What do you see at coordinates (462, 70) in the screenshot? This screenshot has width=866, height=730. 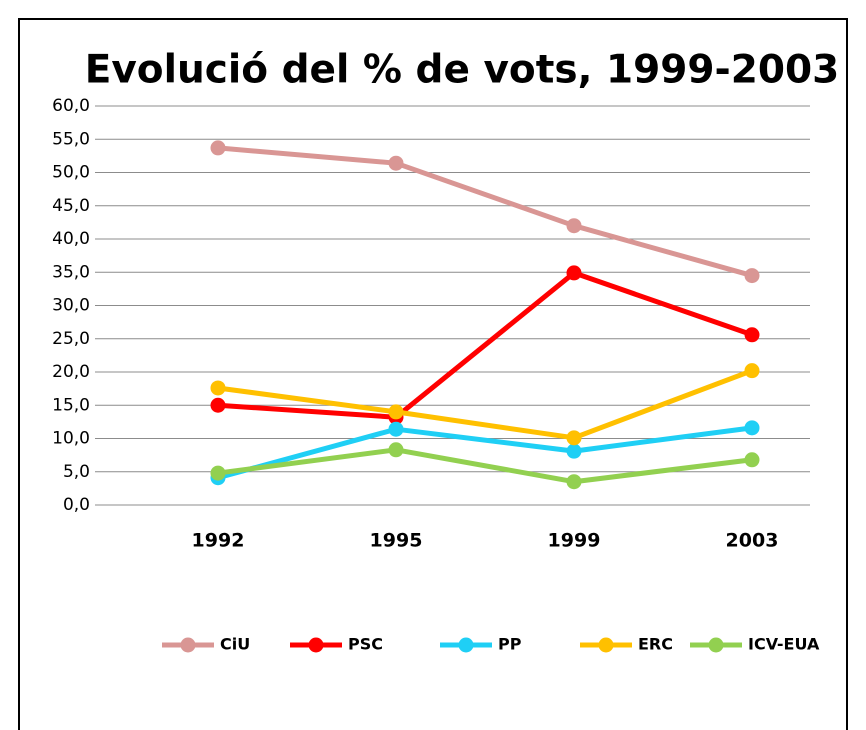 I see `chart-title: Evolució del % de vots, 1999-2003` at bounding box center [462, 70].